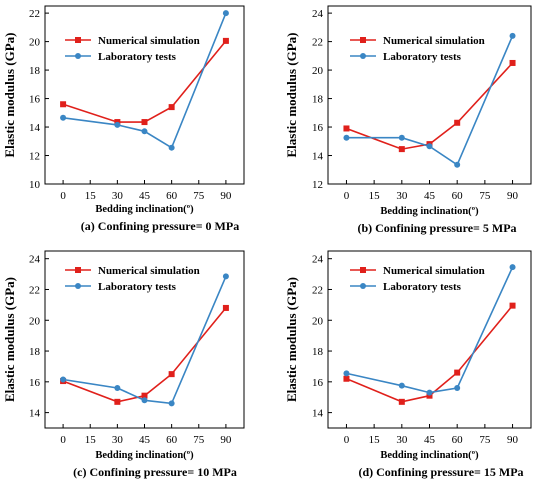 The width and height of the screenshot is (550, 484). I want to click on panel-caption: (d) Confining pressure= 15 MPa, so click(440, 472).